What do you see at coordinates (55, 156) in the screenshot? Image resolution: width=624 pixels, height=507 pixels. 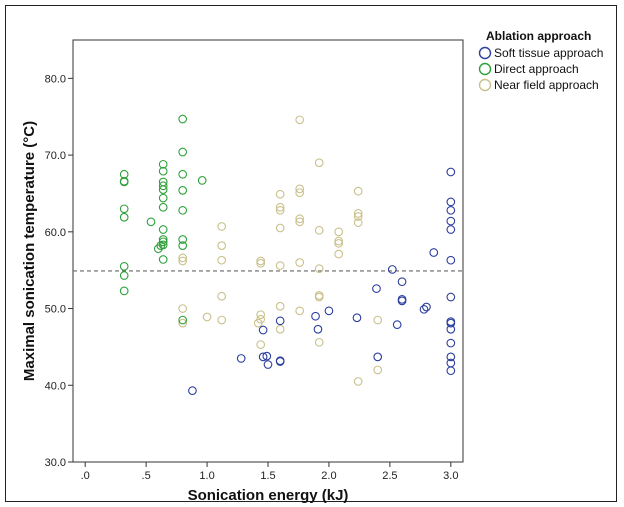 I see `y-tick-label: 70.0` at bounding box center [55, 156].